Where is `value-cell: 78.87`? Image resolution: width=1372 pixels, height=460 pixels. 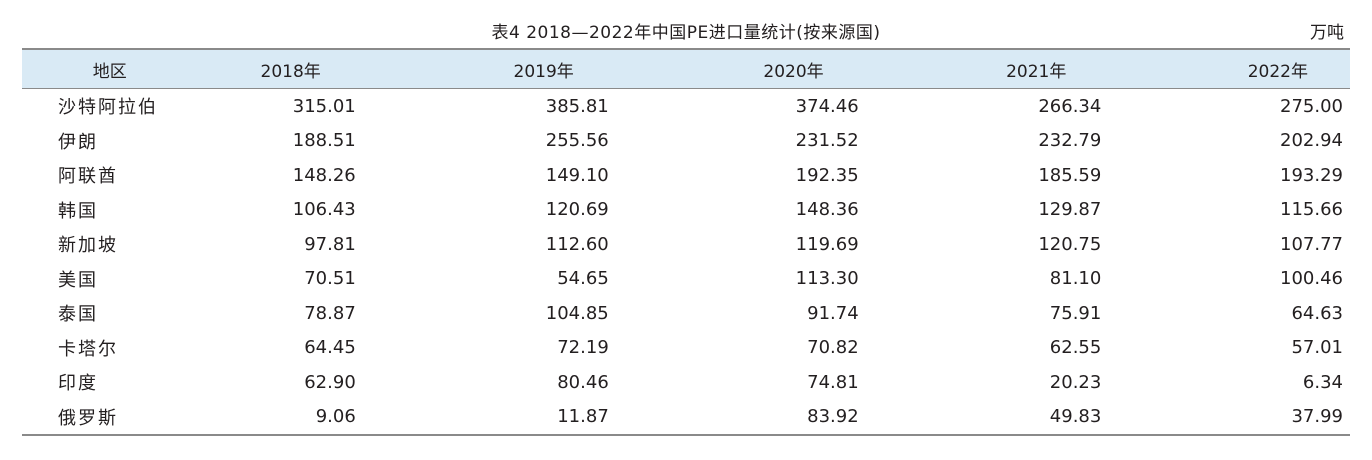
value-cell: 78.87 is located at coordinates (330, 313).